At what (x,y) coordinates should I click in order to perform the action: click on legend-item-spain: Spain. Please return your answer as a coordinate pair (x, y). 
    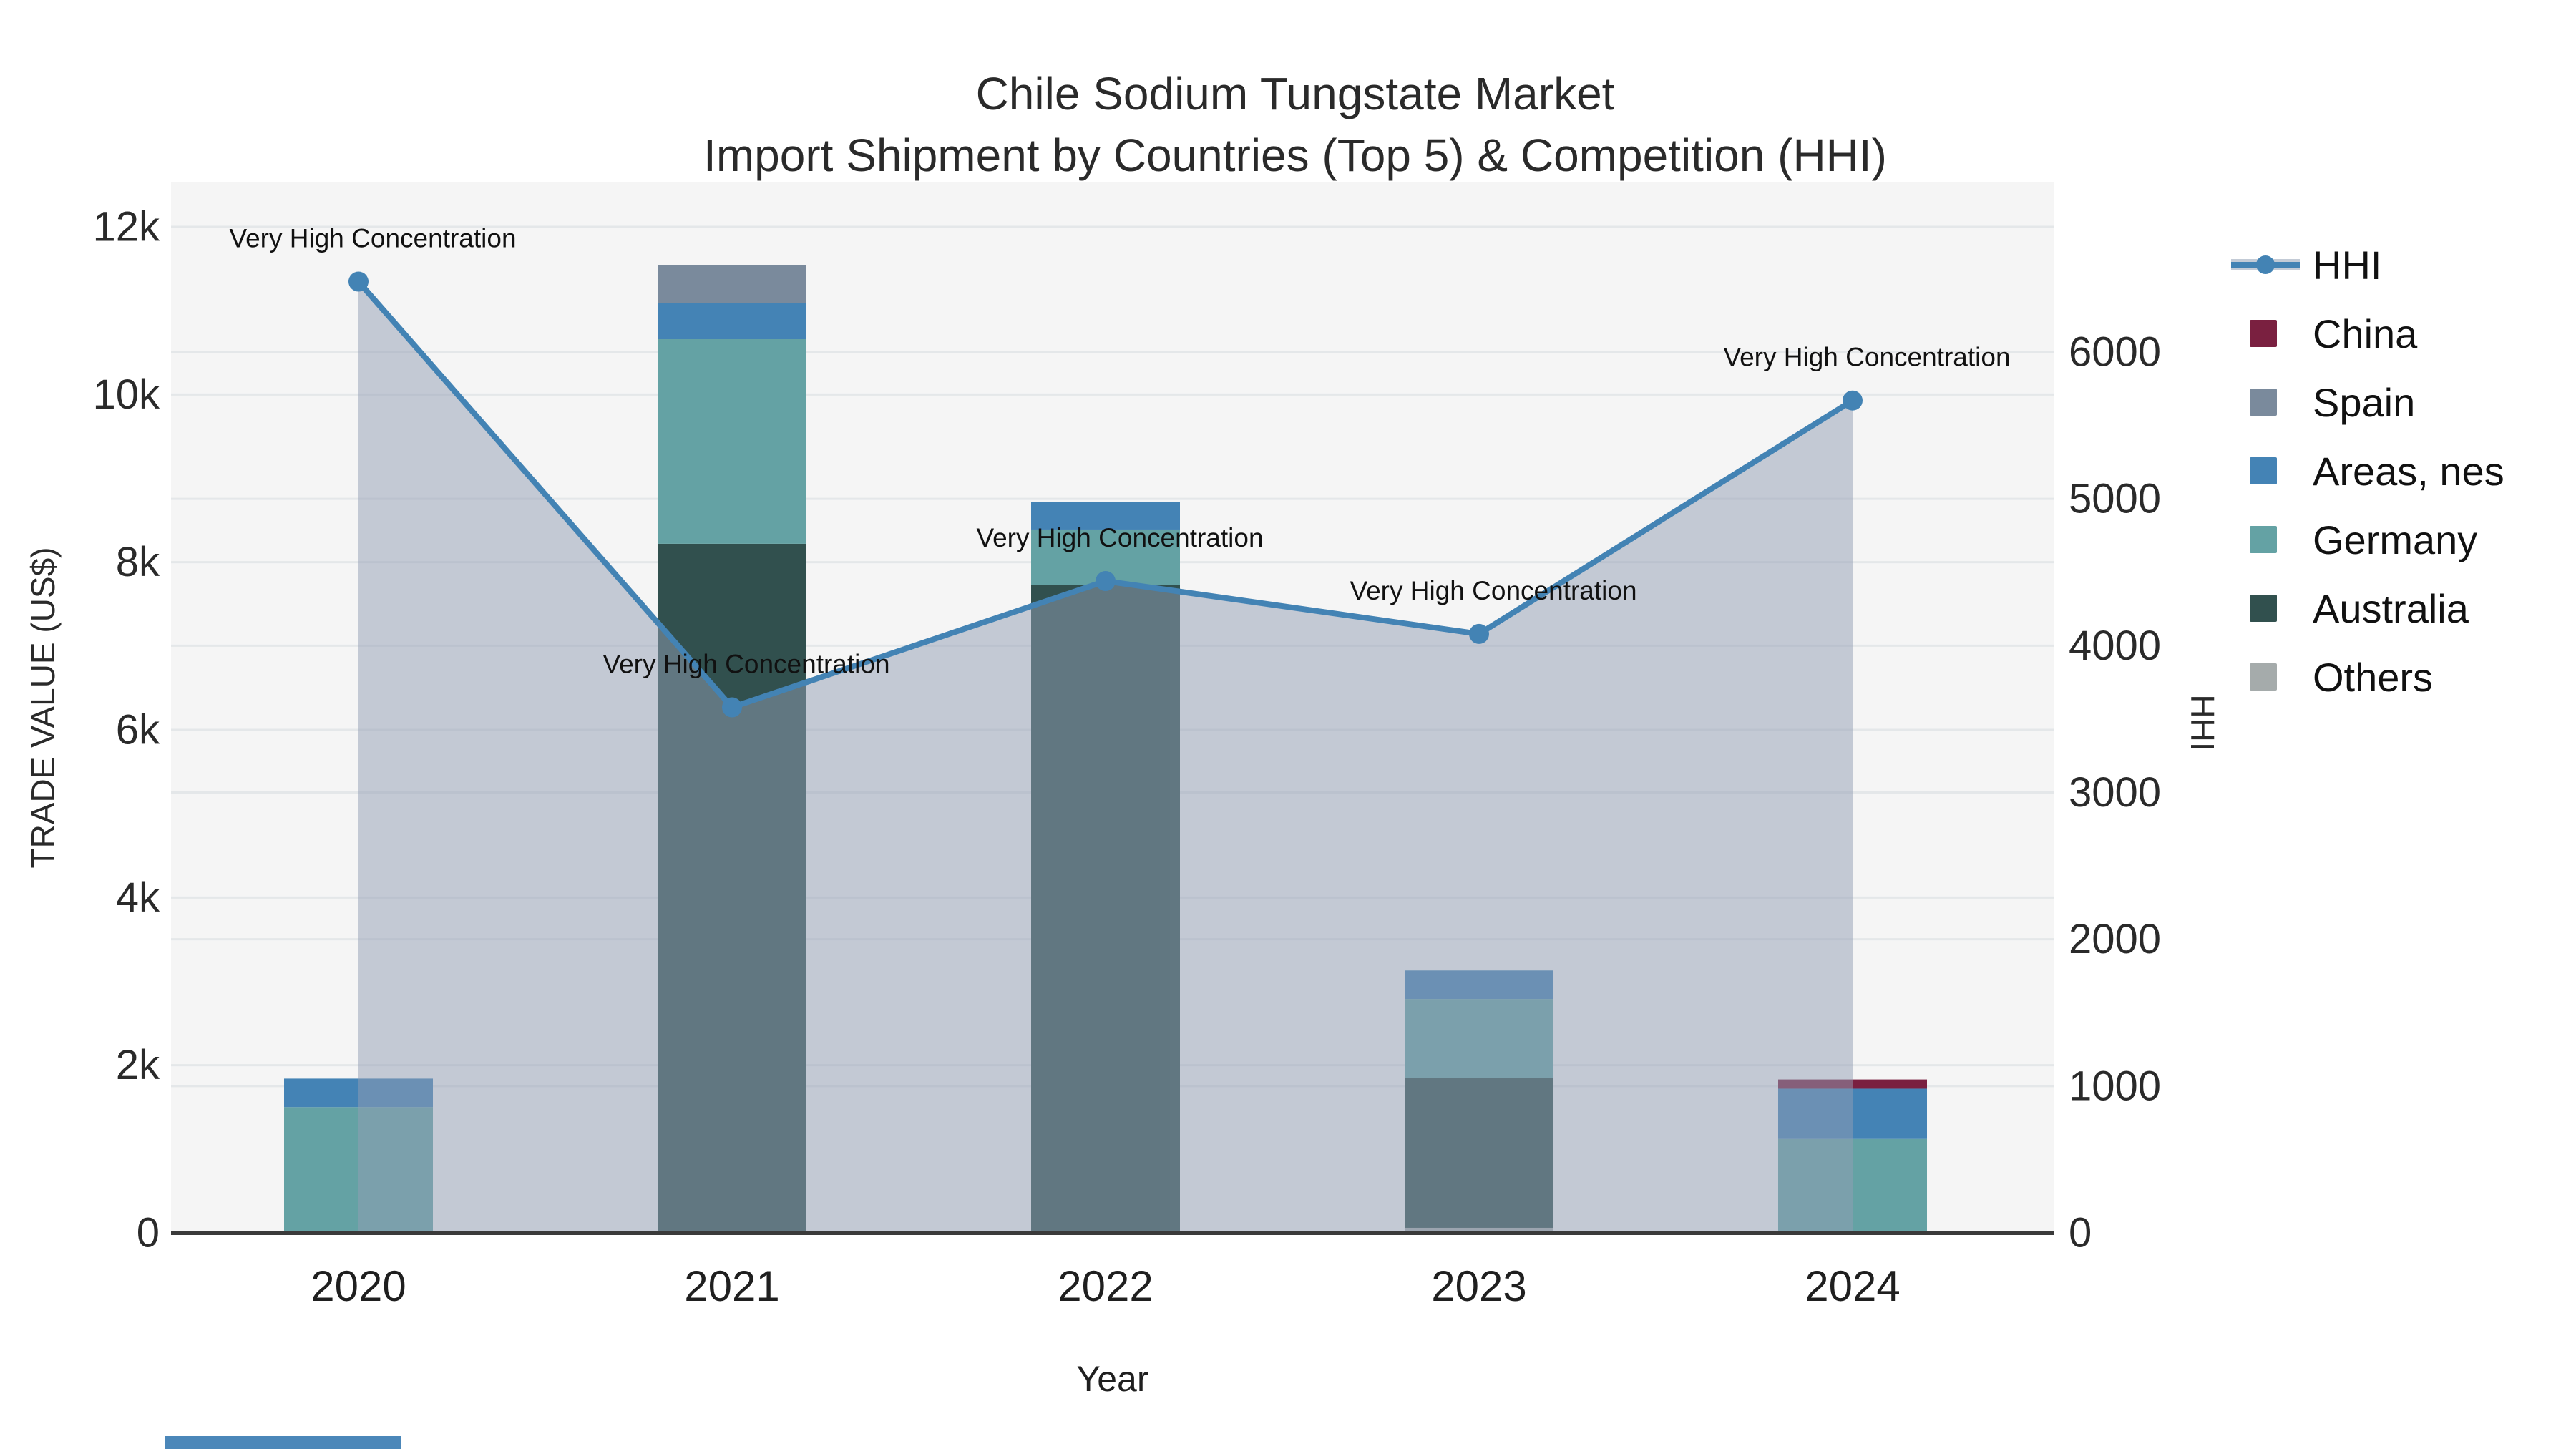
    Looking at the image, I should click on (2367, 402).